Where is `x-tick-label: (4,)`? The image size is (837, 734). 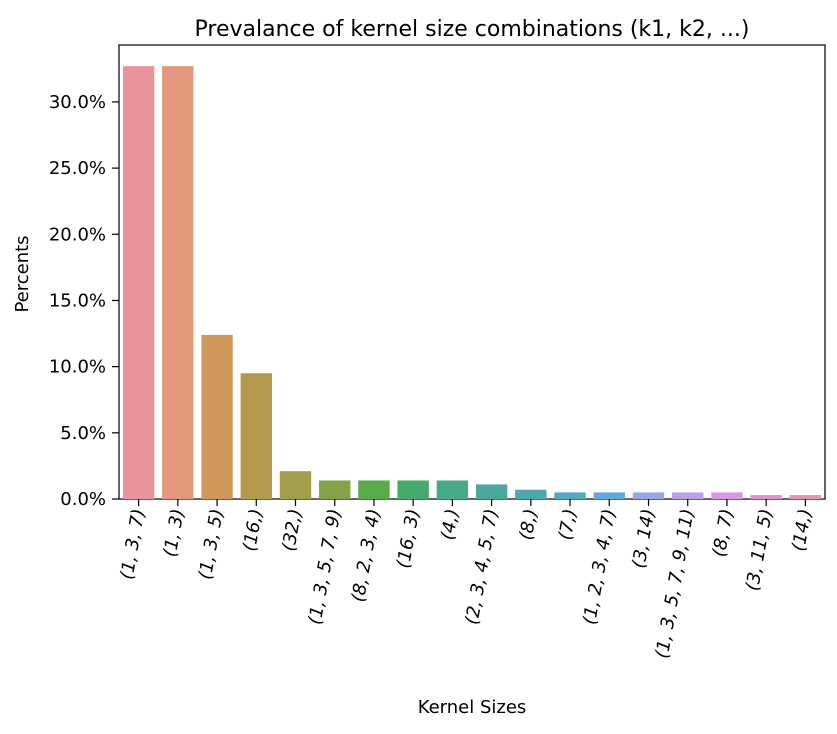 x-tick-label: (4,) is located at coordinates (450, 524).